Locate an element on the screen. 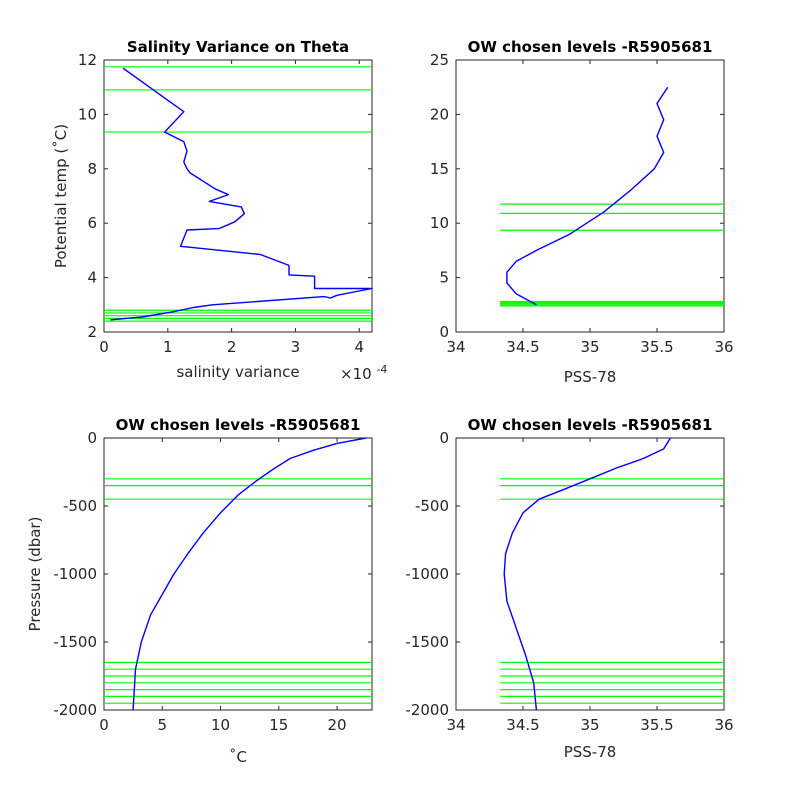 The image size is (800, 800). y-tick-label: 25 is located at coordinates (439, 60).